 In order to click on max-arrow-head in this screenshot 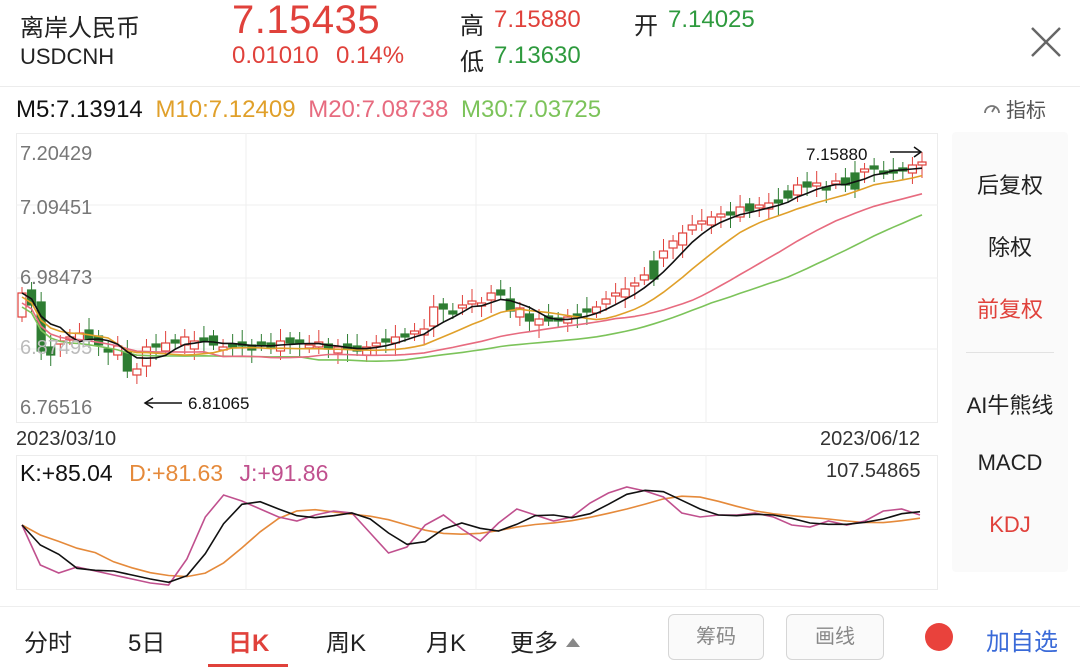, I will do `click(918, 152)`.